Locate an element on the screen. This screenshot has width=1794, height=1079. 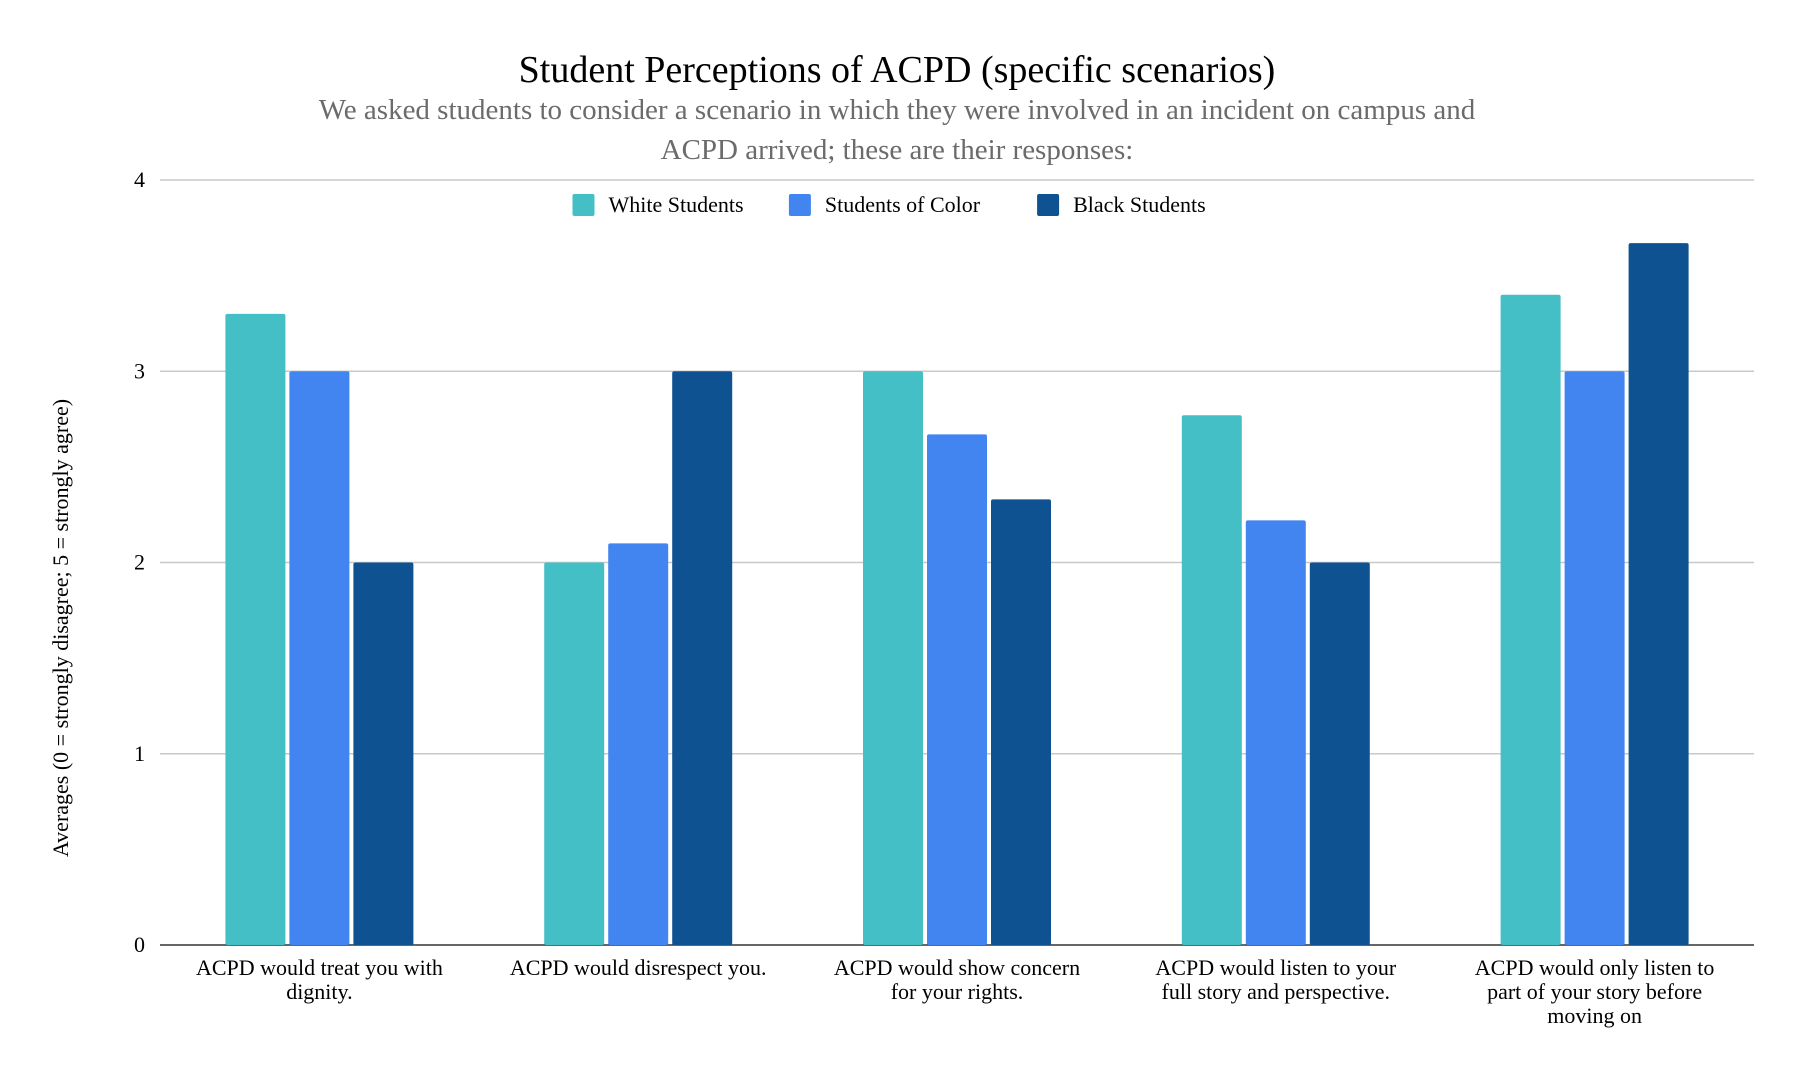
y-tick-label: 3 is located at coordinates (139, 370).